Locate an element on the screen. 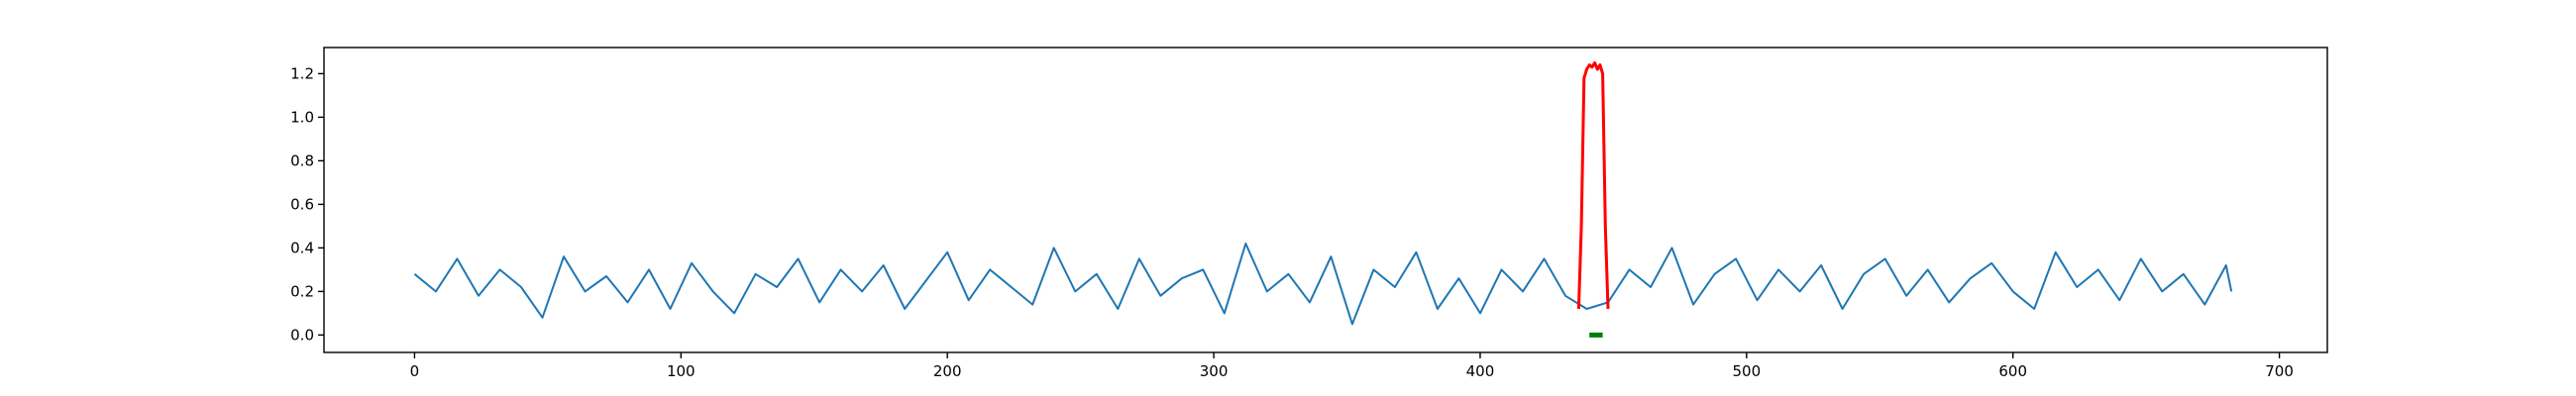  x-tick-label: 500 is located at coordinates (1747, 371).